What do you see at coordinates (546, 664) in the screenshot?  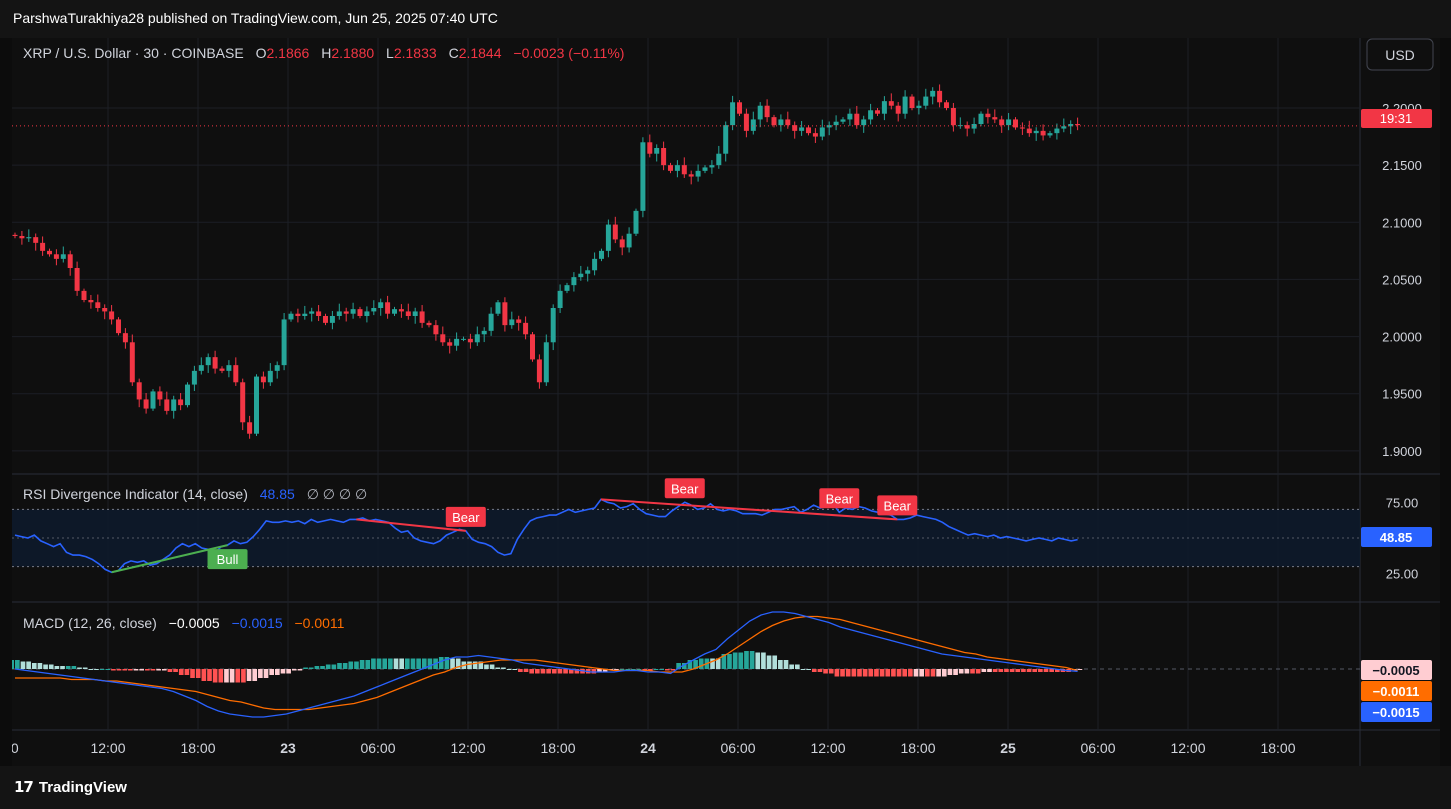 I see `macd-line` at bounding box center [546, 664].